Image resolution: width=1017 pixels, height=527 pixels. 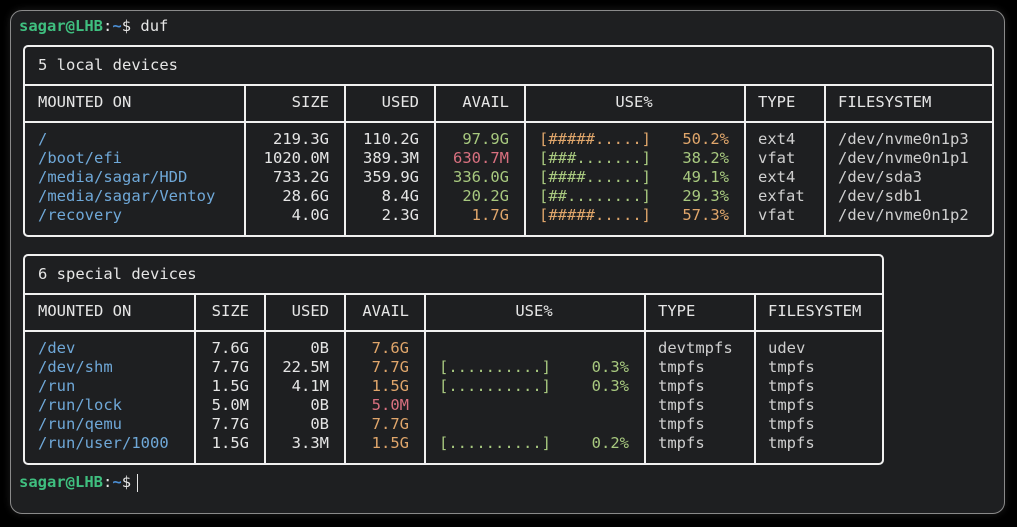 What do you see at coordinates (391, 139) in the screenshot?
I see `used-value: 110.2G` at bounding box center [391, 139].